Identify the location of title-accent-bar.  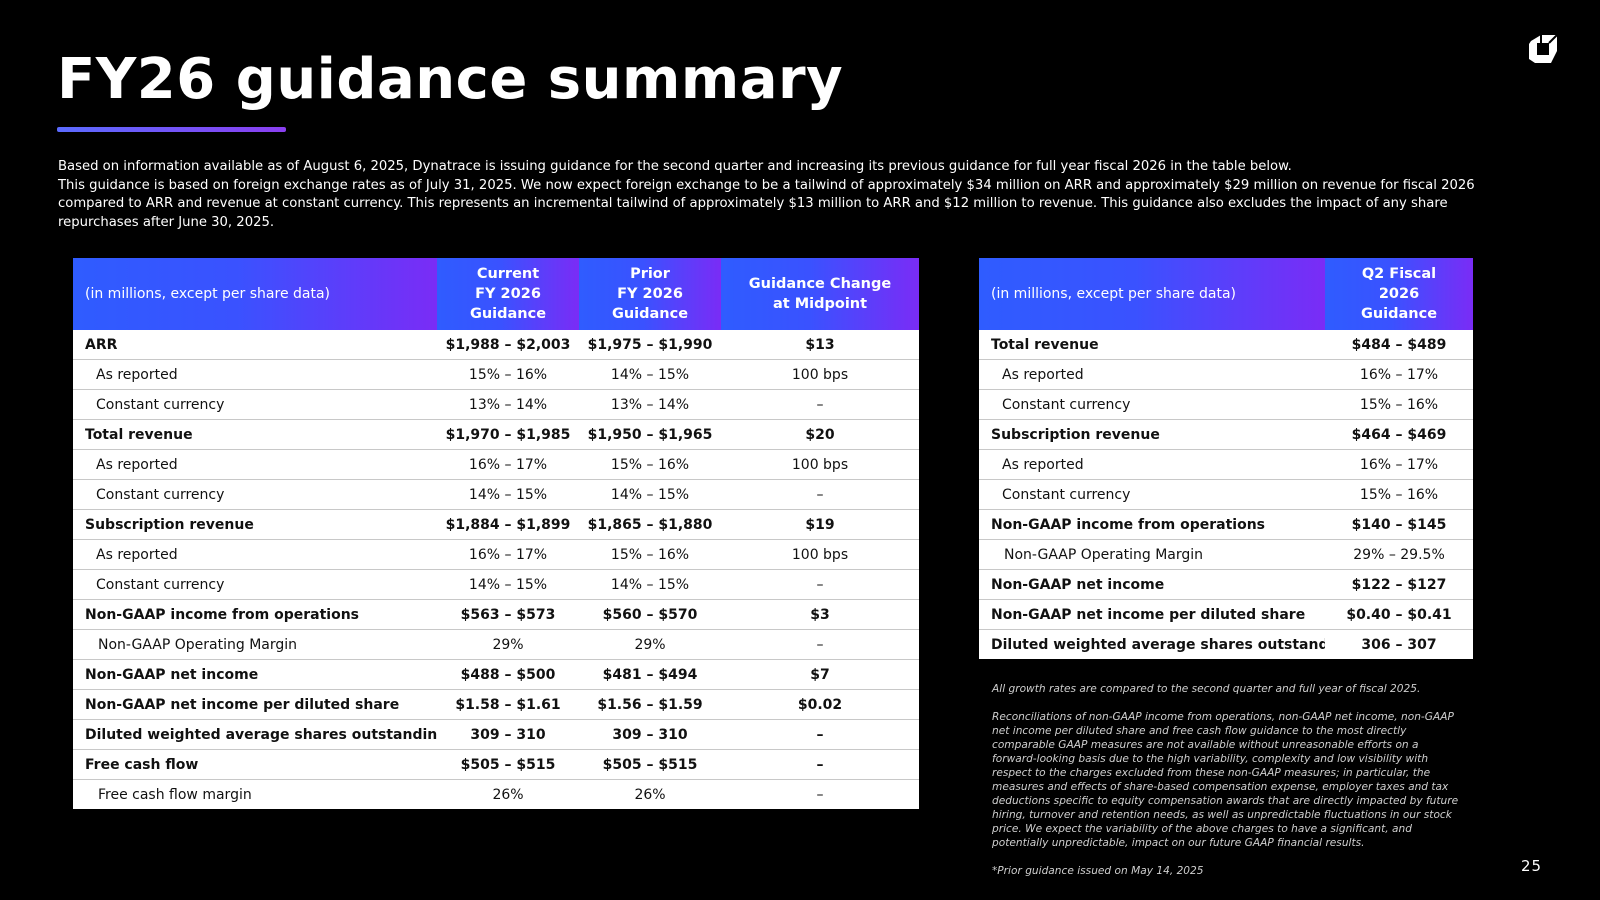
(171, 129).